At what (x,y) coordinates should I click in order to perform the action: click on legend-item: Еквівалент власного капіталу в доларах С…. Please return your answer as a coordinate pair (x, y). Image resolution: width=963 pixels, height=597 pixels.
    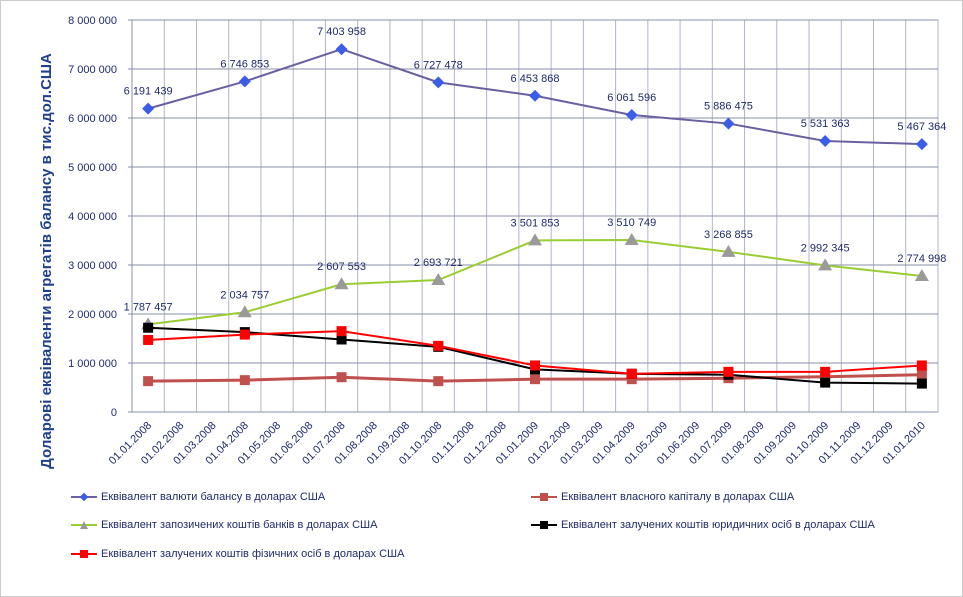
    Looking at the image, I should click on (662, 497).